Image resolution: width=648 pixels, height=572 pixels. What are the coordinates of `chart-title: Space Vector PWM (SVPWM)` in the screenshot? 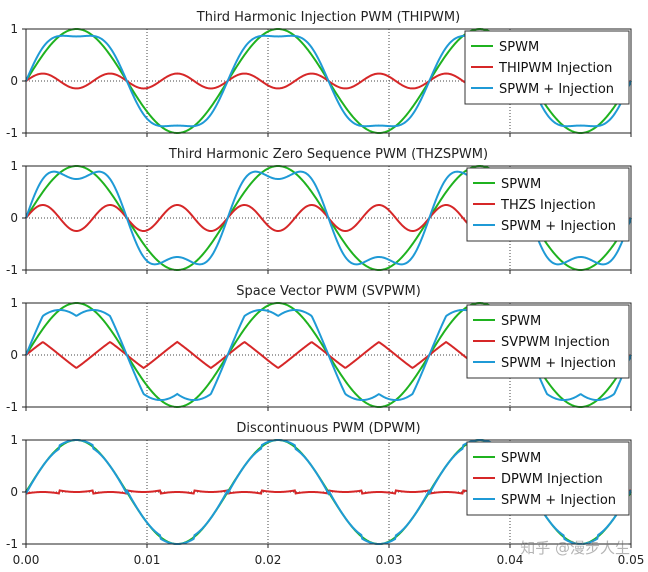 It's located at (328, 291).